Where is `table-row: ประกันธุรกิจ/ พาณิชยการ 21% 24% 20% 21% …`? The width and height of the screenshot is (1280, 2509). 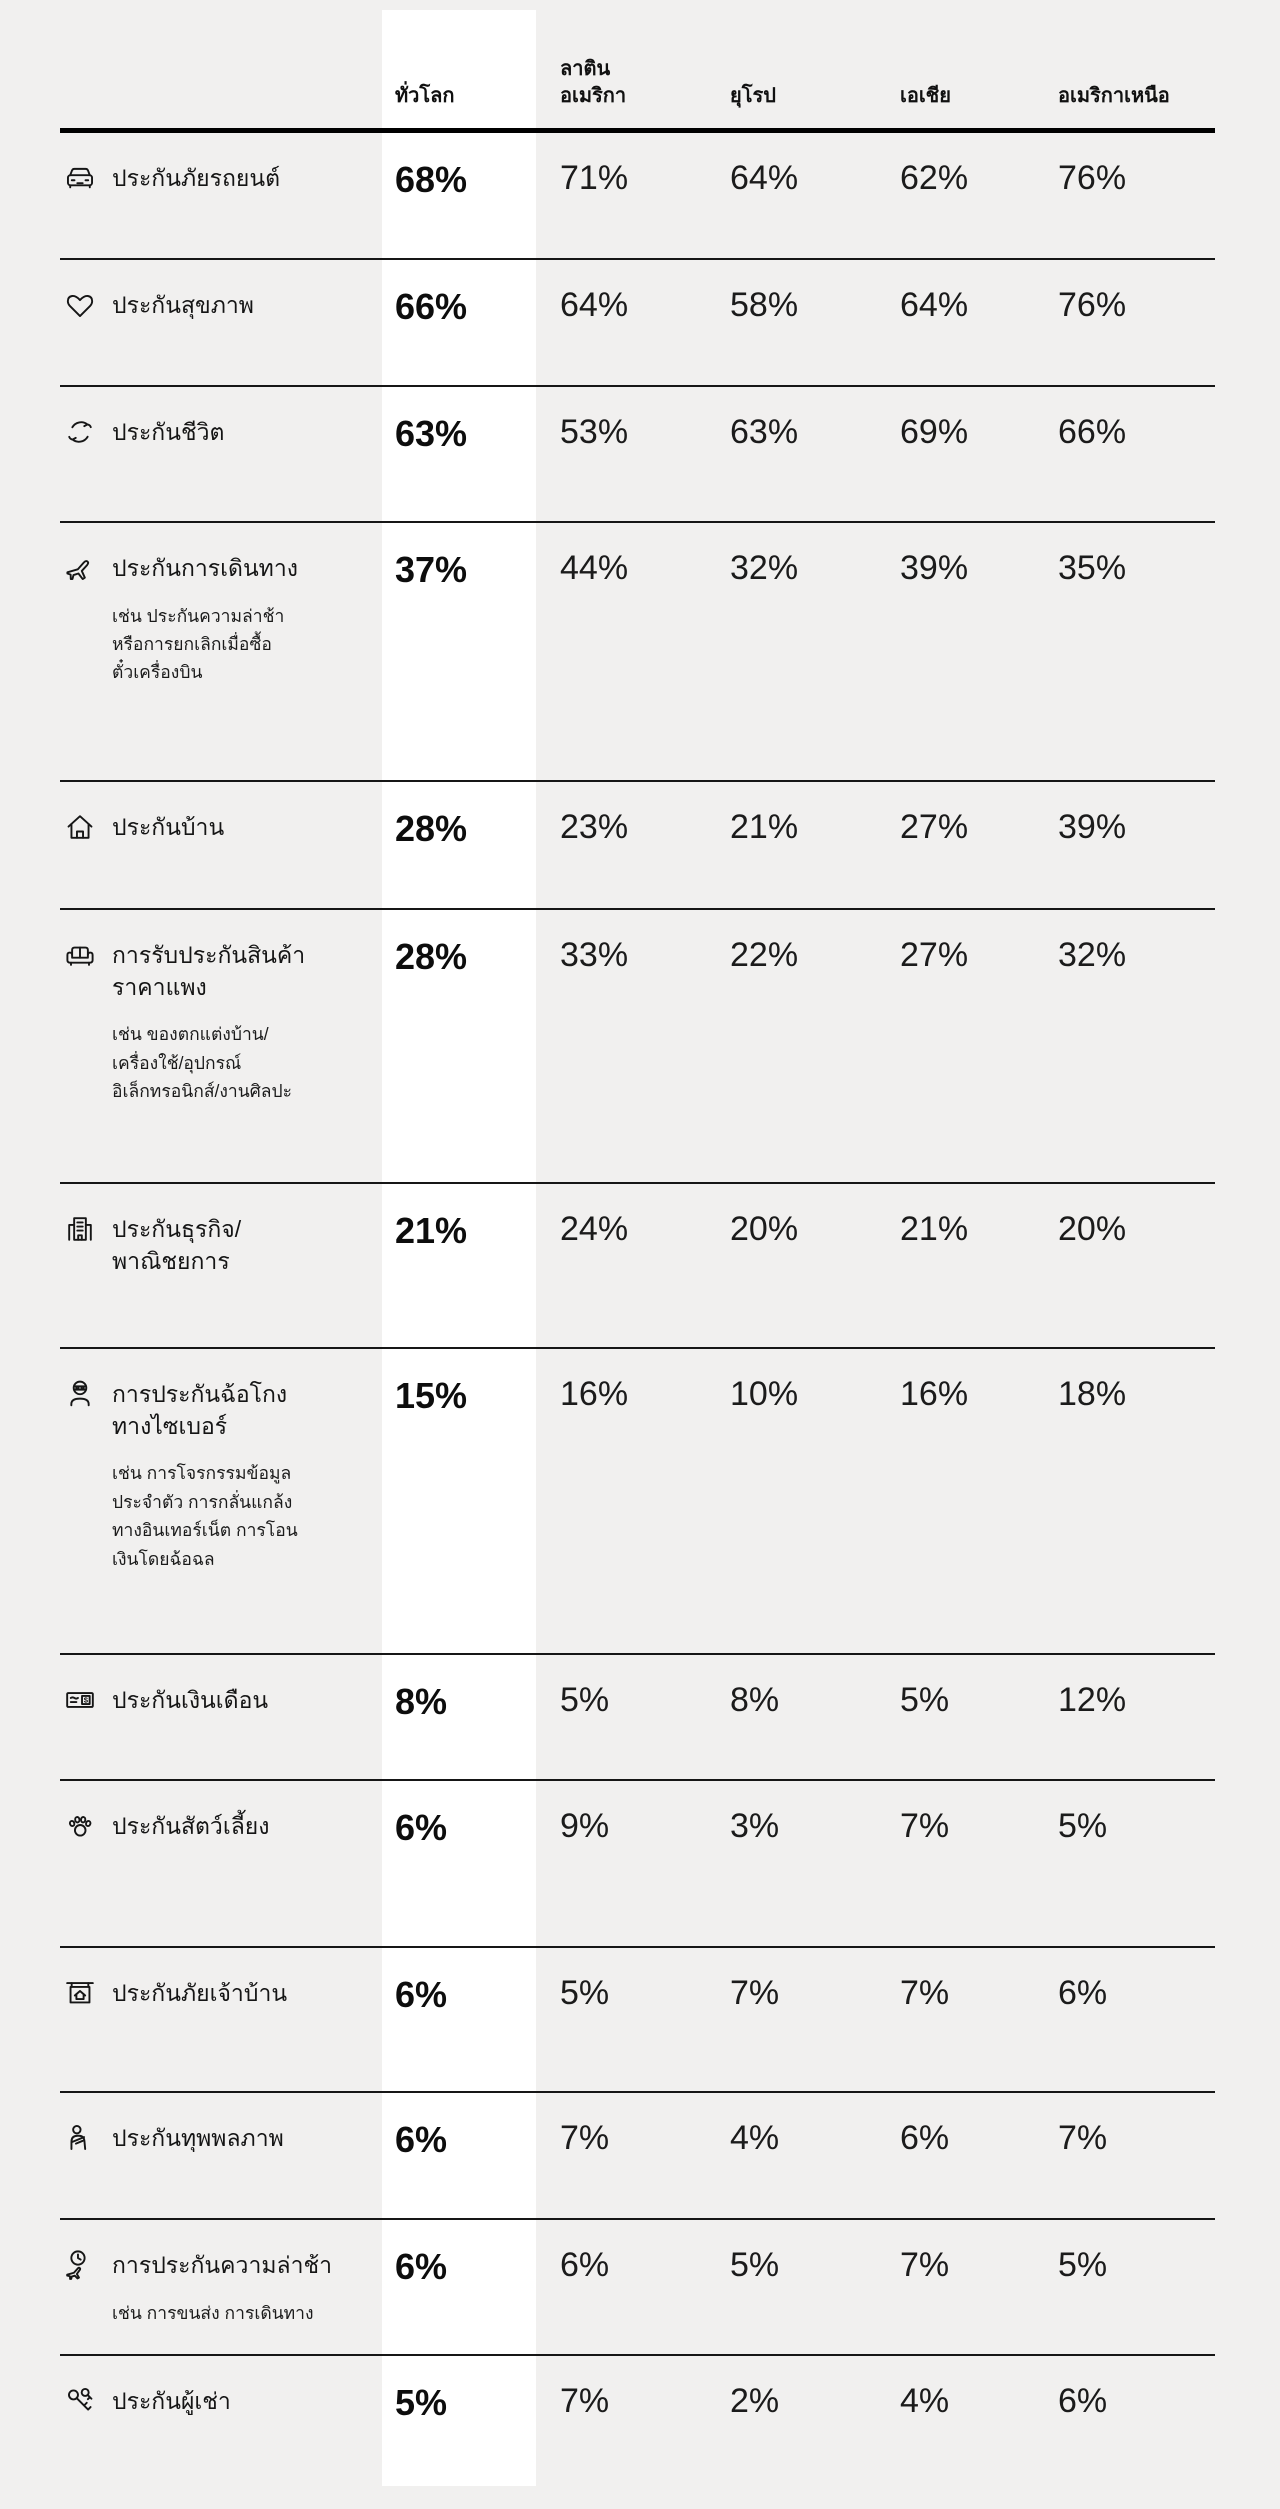 table-row: ประกันธุรกิจ/ พาณิชยการ 21% 24% 20% 21% … is located at coordinates (637, 1266).